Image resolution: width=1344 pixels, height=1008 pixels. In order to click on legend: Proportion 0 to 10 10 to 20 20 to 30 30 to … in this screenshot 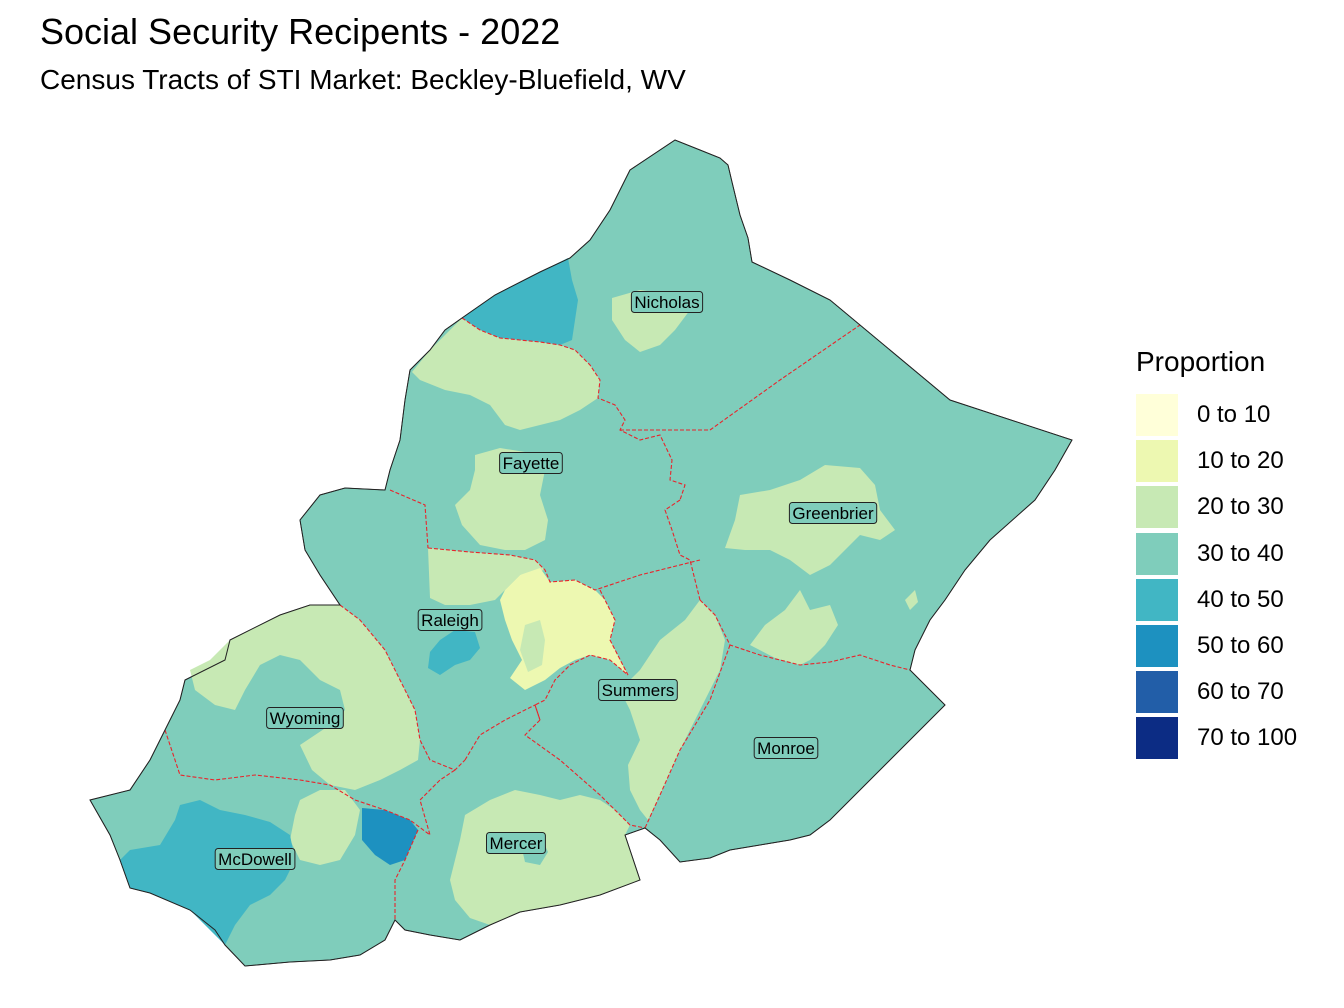, I will do `click(1231, 552)`.